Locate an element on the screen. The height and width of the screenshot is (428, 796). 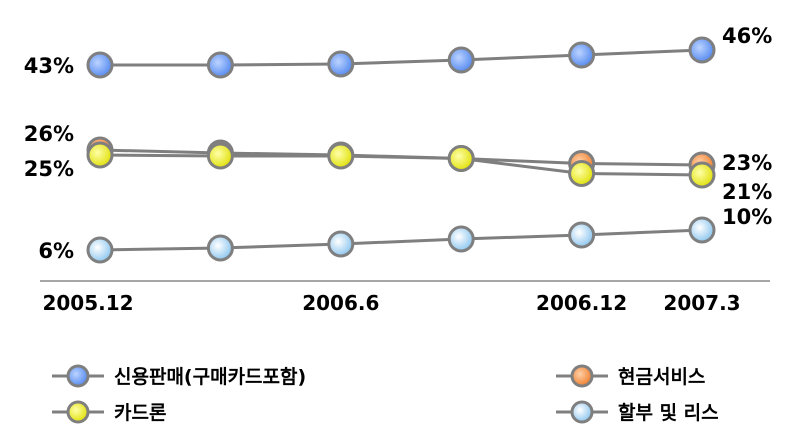
legend-item-0: 신용판매(구매카드포함) is located at coordinates (179, 376).